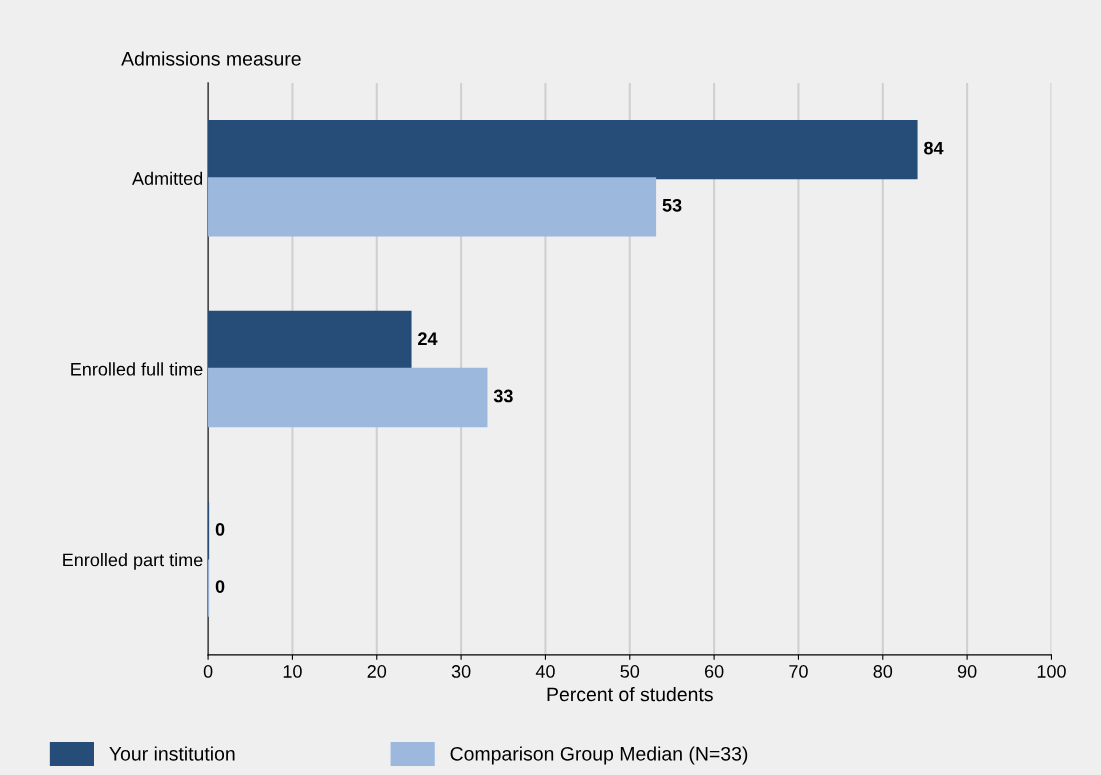 Image resolution: width=1101 pixels, height=775 pixels. Describe the element at coordinates (630, 671) in the screenshot. I see `x-tick-label: 50` at that location.